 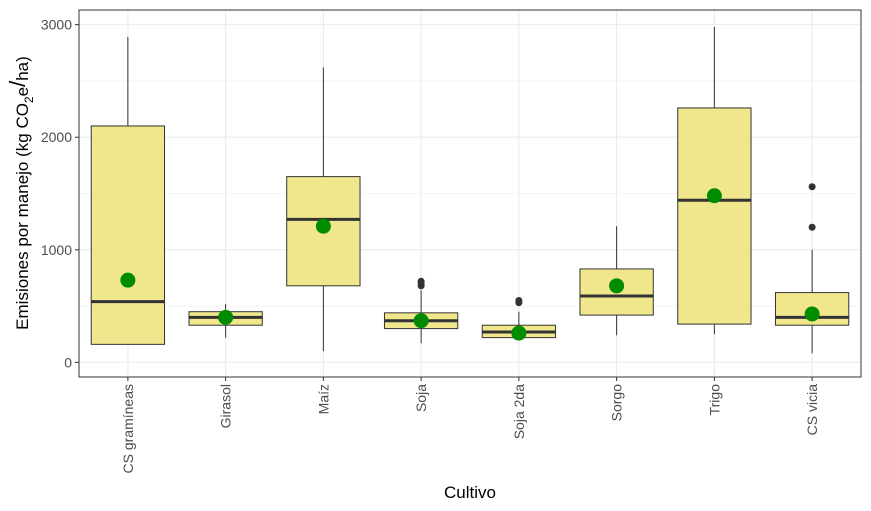 What do you see at coordinates (22, 216) in the screenshot?
I see `y-axis-title-prefix: Emisiones por manejo (kg CO` at bounding box center [22, 216].